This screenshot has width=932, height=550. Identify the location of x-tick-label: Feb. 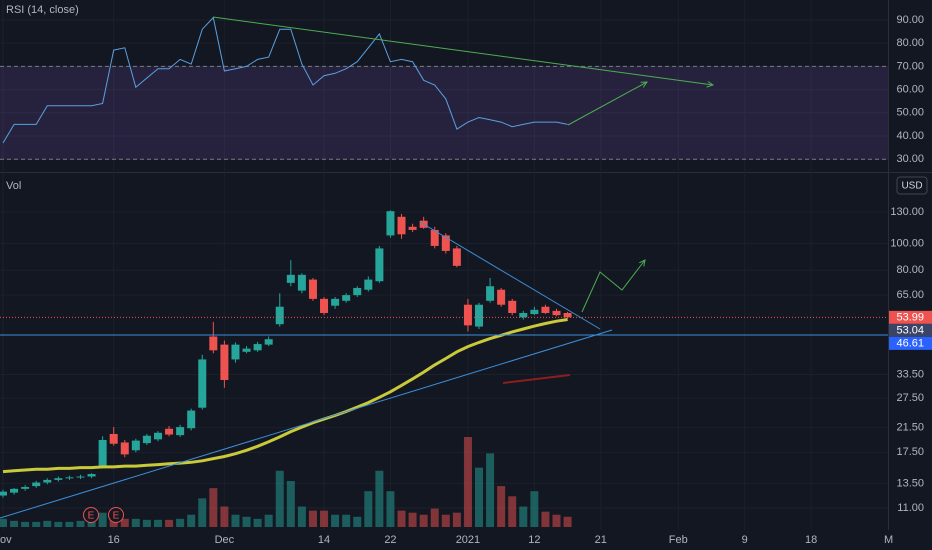
(678, 540).